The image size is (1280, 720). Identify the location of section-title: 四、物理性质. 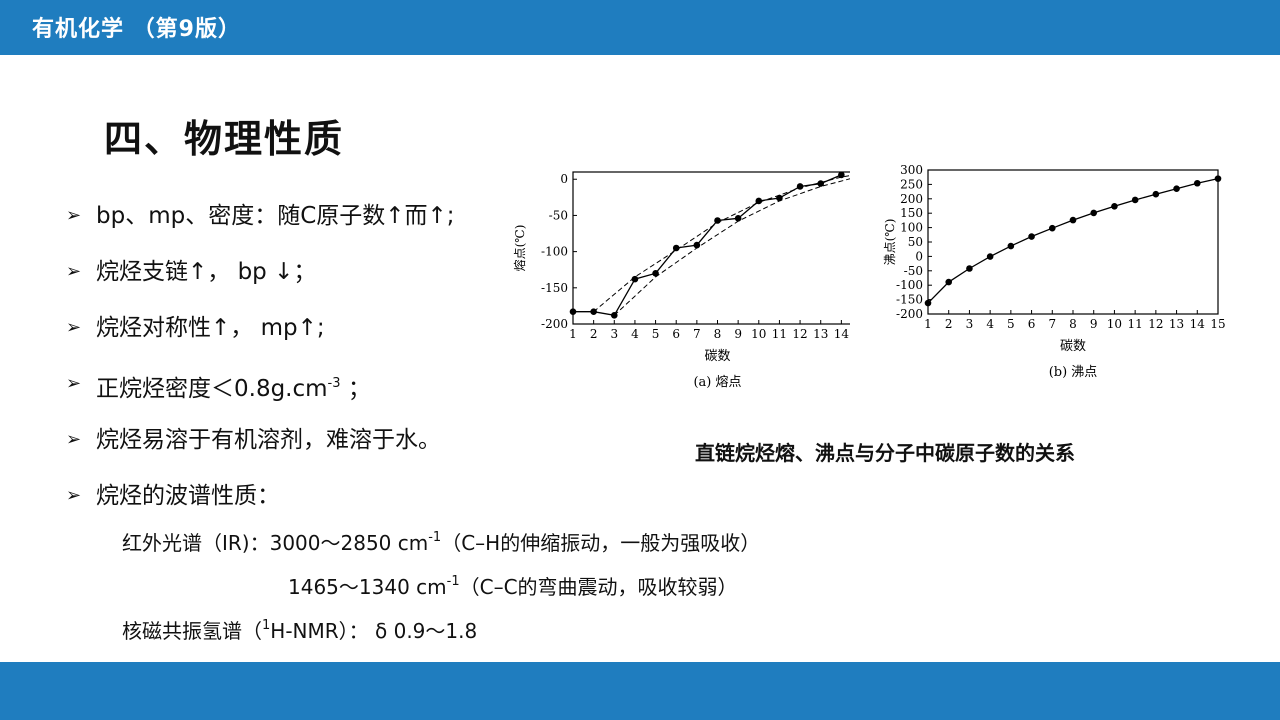
(224, 139).